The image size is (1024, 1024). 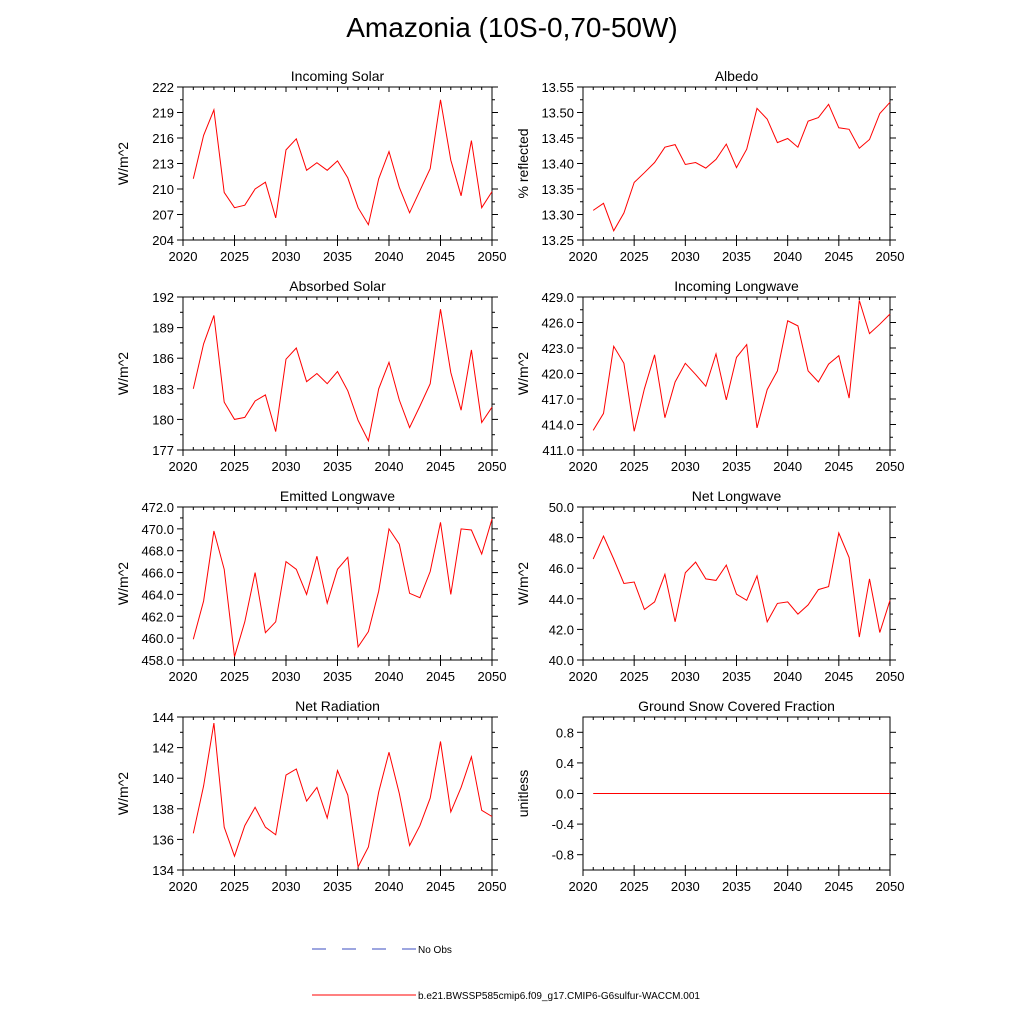 I want to click on legend-label-no-obs: No Obs, so click(x=435, y=950).